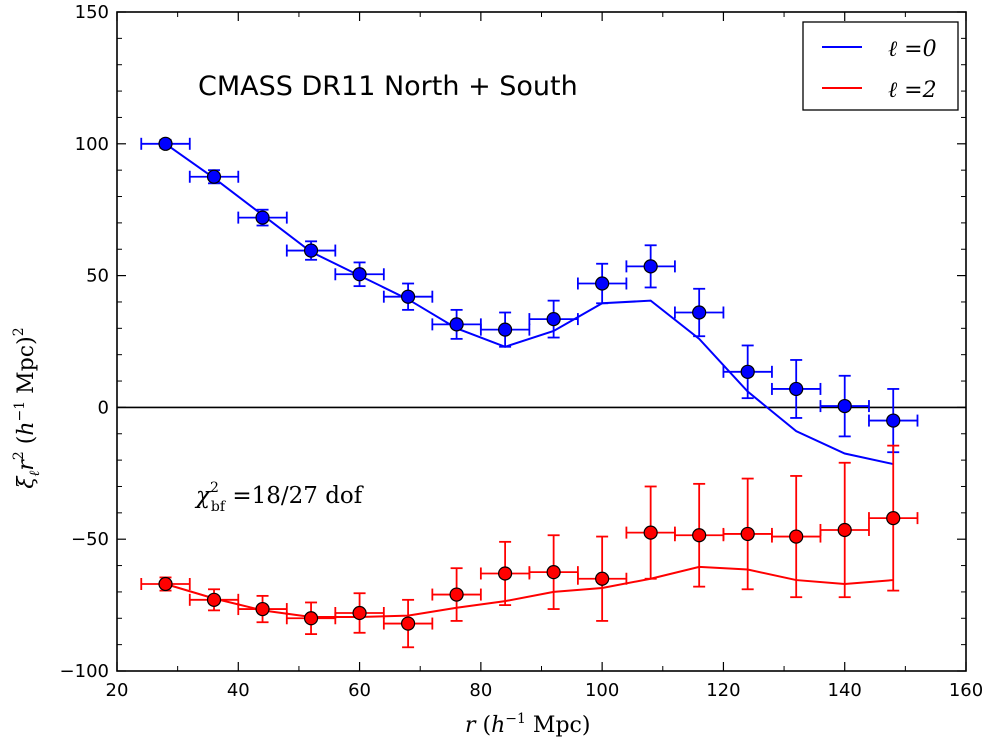  Describe the element at coordinates (92, 144) in the screenshot. I see `y-tick-label: 100` at that location.